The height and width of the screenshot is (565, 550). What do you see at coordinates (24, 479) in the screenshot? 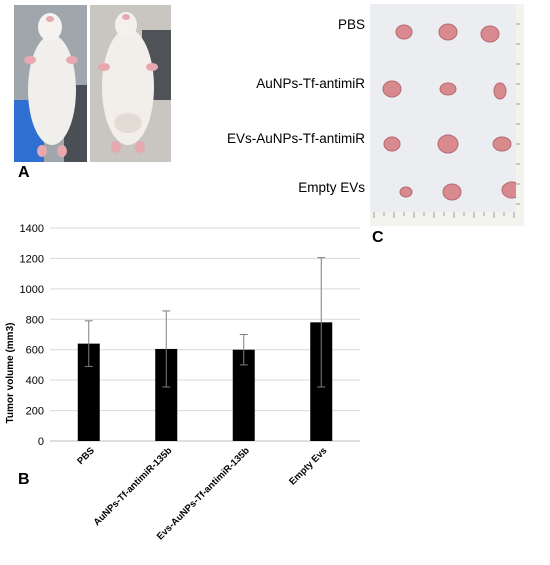
I see `panel-letter-b: B` at bounding box center [24, 479].